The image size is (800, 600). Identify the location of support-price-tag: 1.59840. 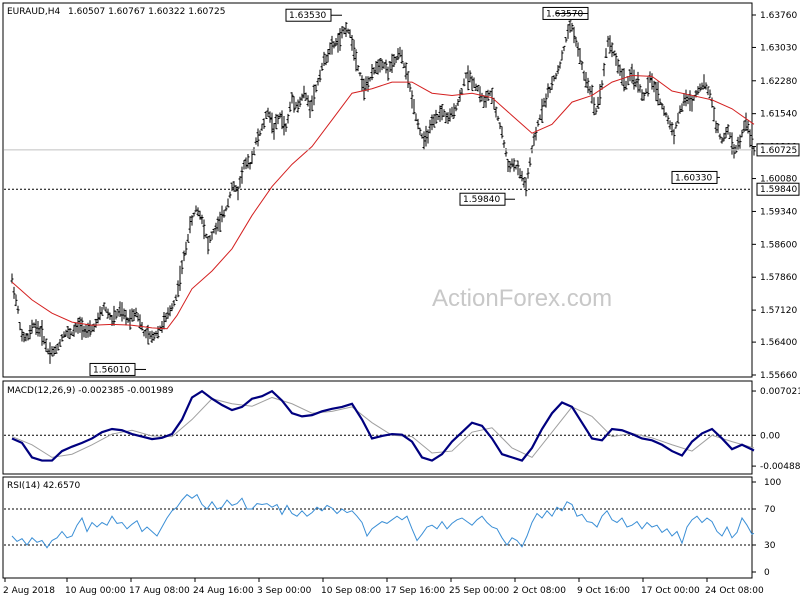
(778, 189).